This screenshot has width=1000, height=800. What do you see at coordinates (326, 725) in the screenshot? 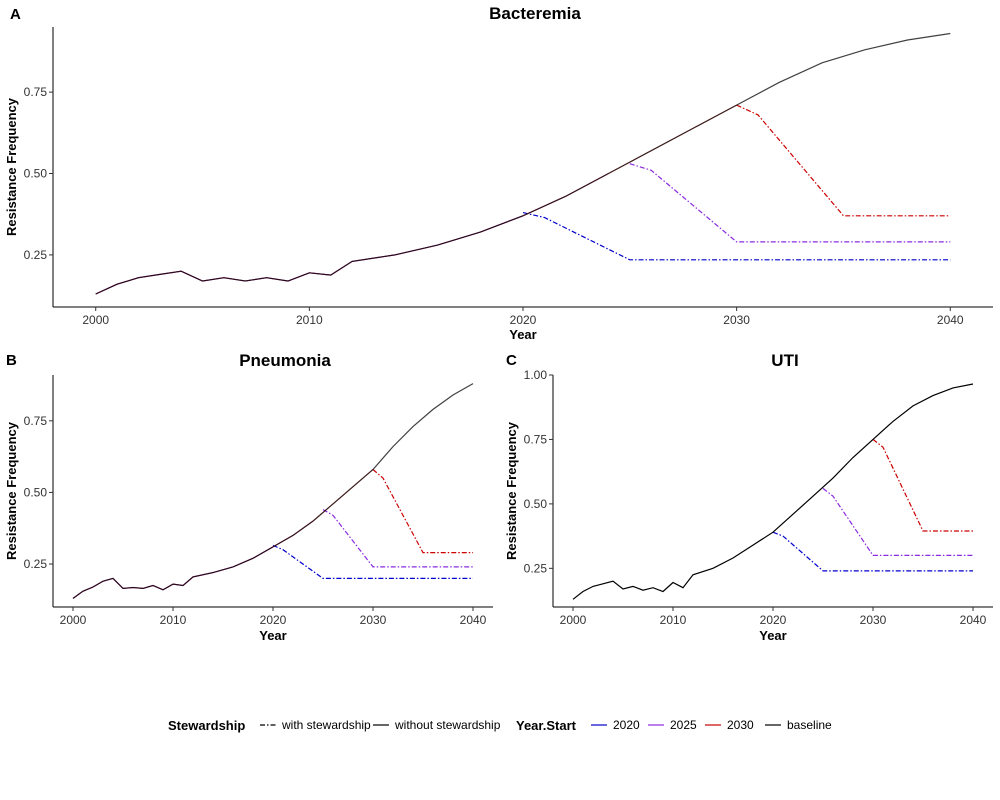
I see `legend-label: with stewardship` at bounding box center [326, 725].